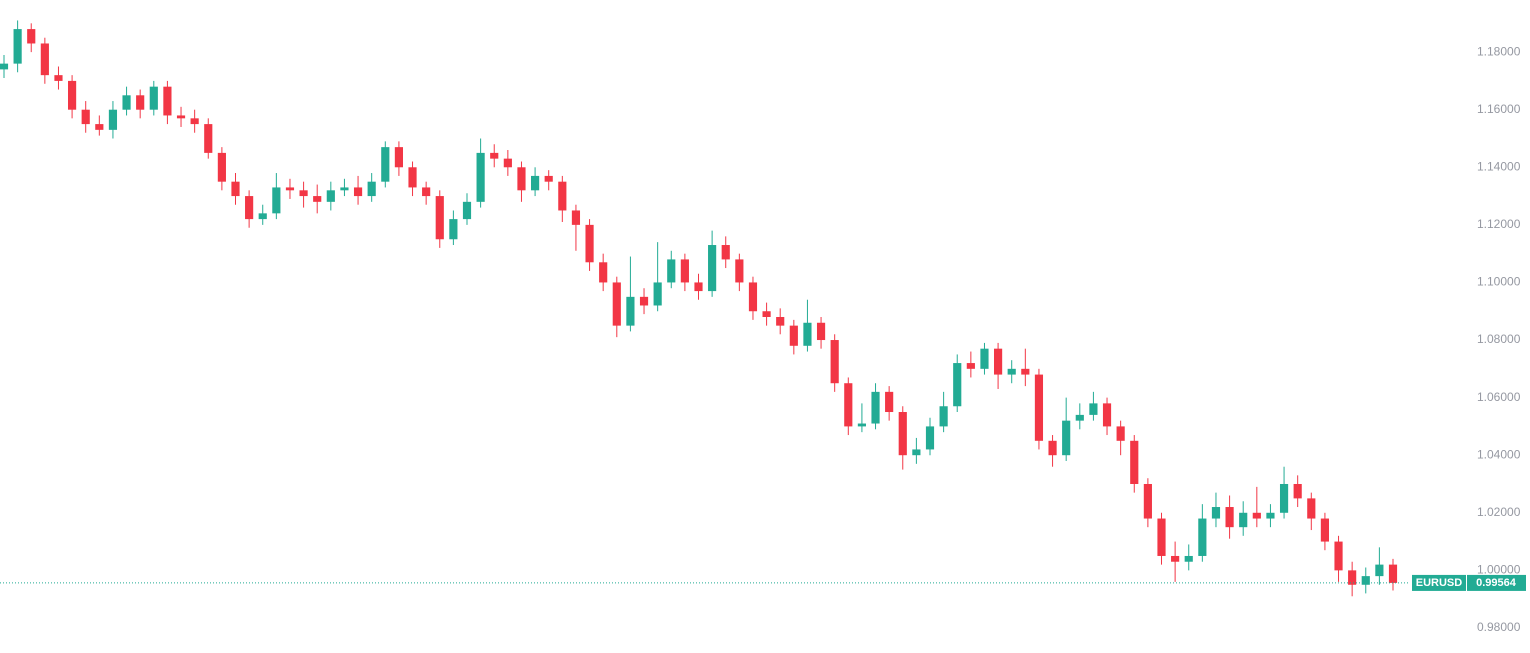 This screenshot has width=1530, height=653. What do you see at coordinates (1499, 627) in the screenshot?
I see `y-tick-label: 0.98000` at bounding box center [1499, 627].